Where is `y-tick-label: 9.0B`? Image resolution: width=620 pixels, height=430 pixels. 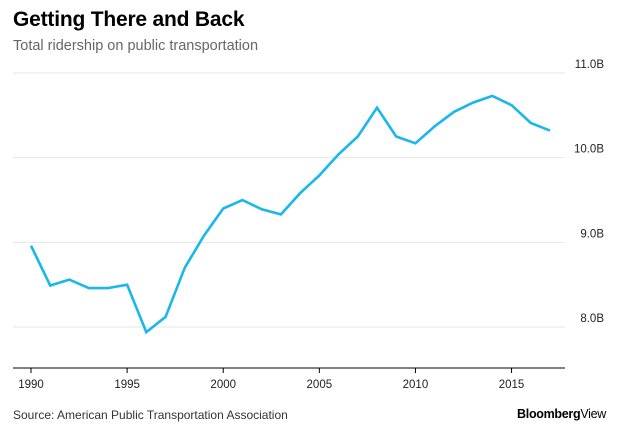 y-tick-label: 9.0B is located at coordinates (592, 234).